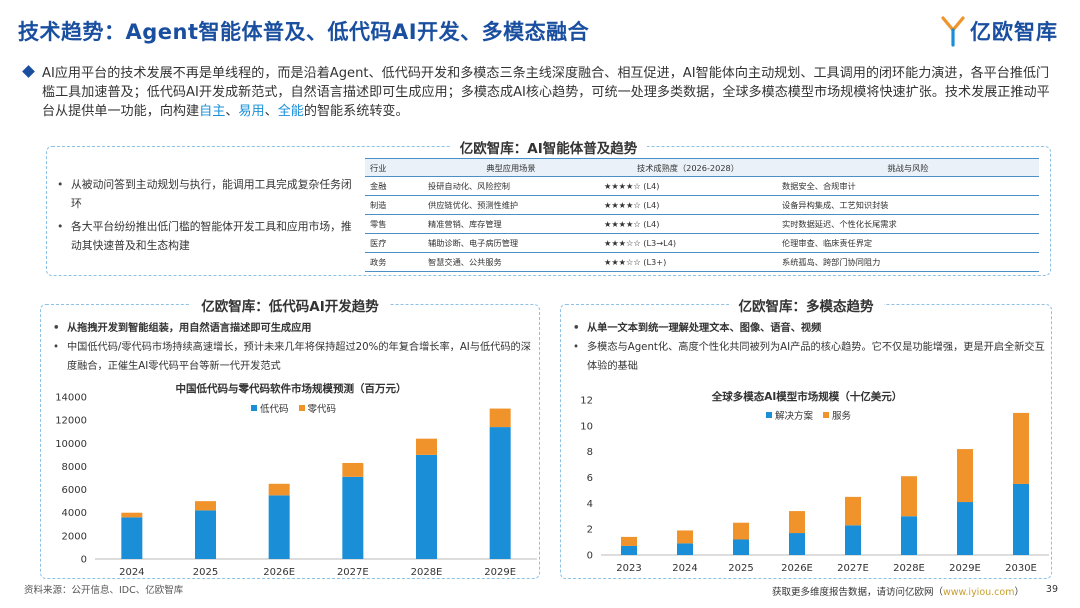 The image size is (1080, 608). Describe the element at coordinates (304, 32) in the screenshot. I see `page-title: 技术趋势：Agent智能体普及、低代码AI开发、多模态融合` at that location.